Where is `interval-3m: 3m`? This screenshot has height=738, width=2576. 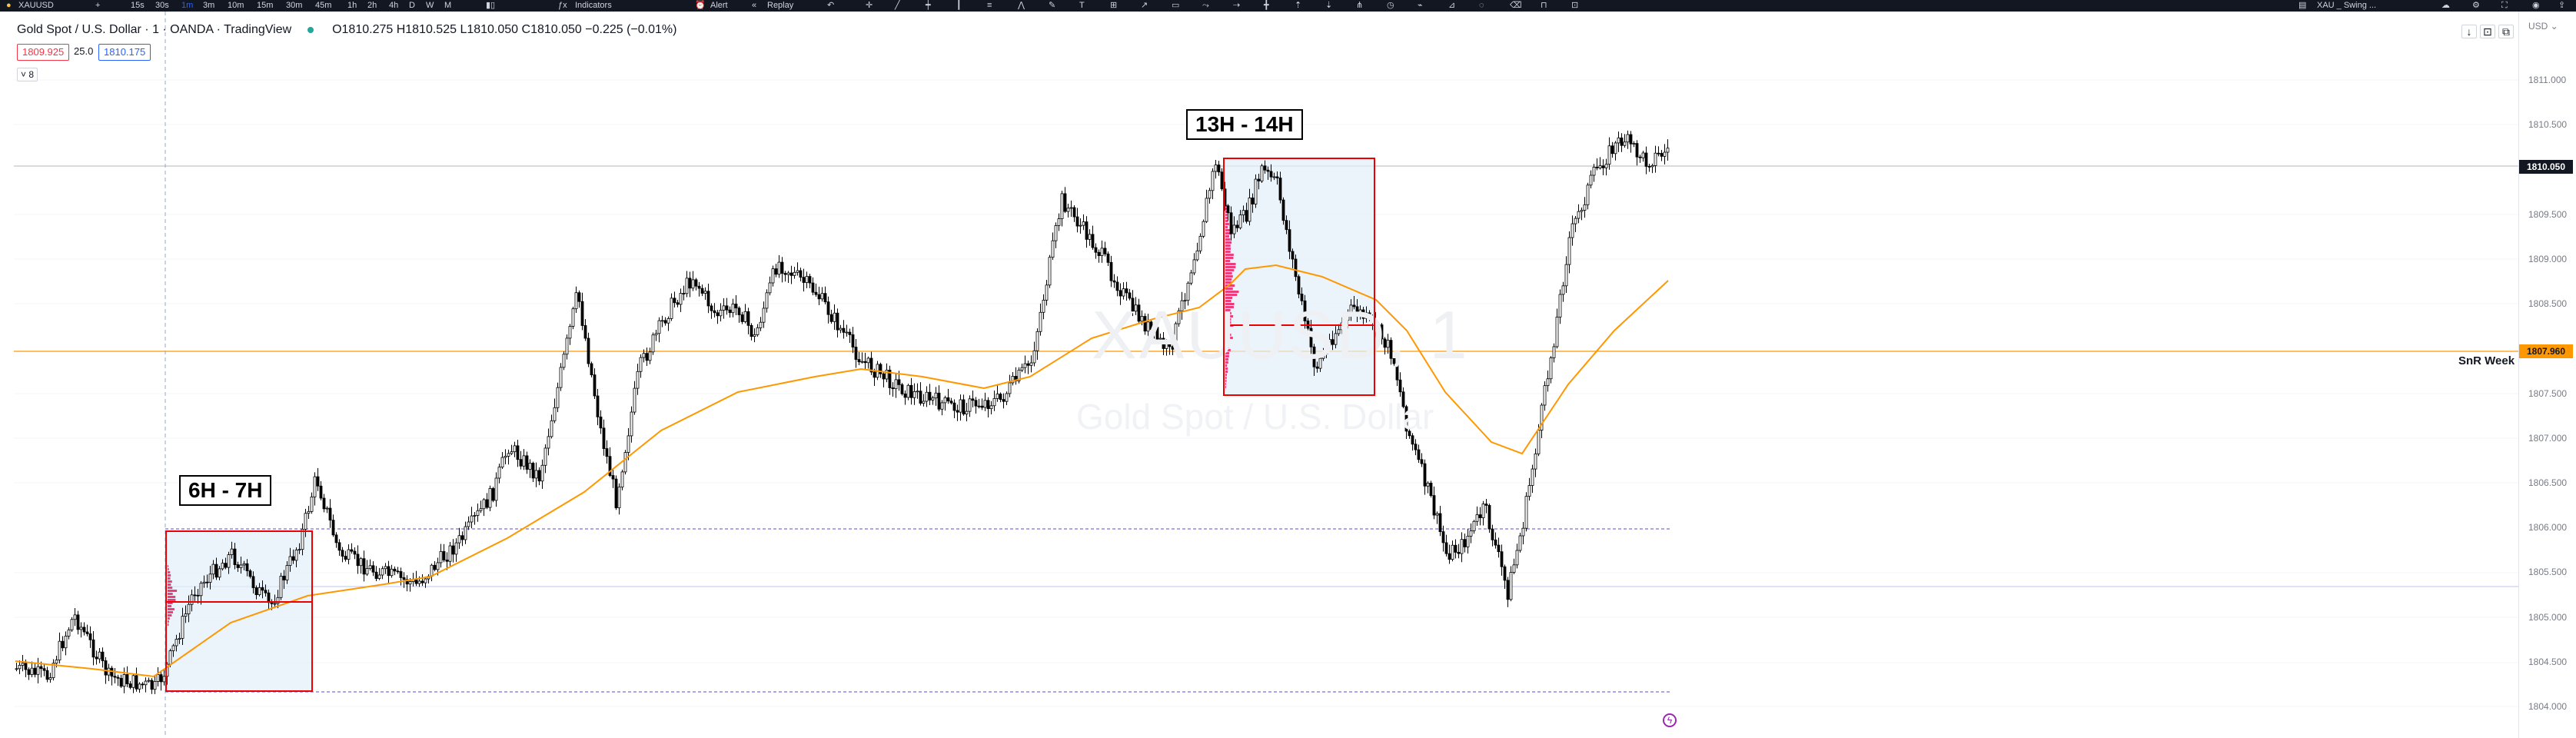 interval-3m: 3m is located at coordinates (209, 5).